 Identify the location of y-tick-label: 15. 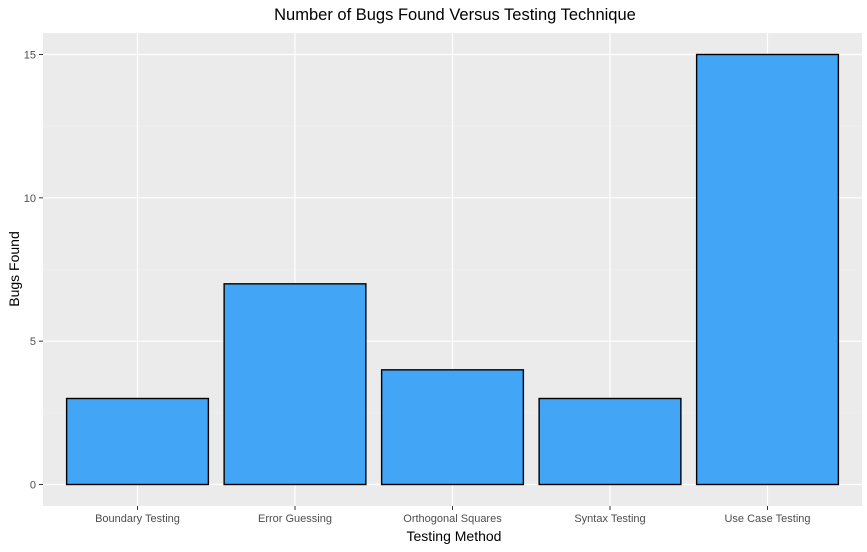
(30, 56).